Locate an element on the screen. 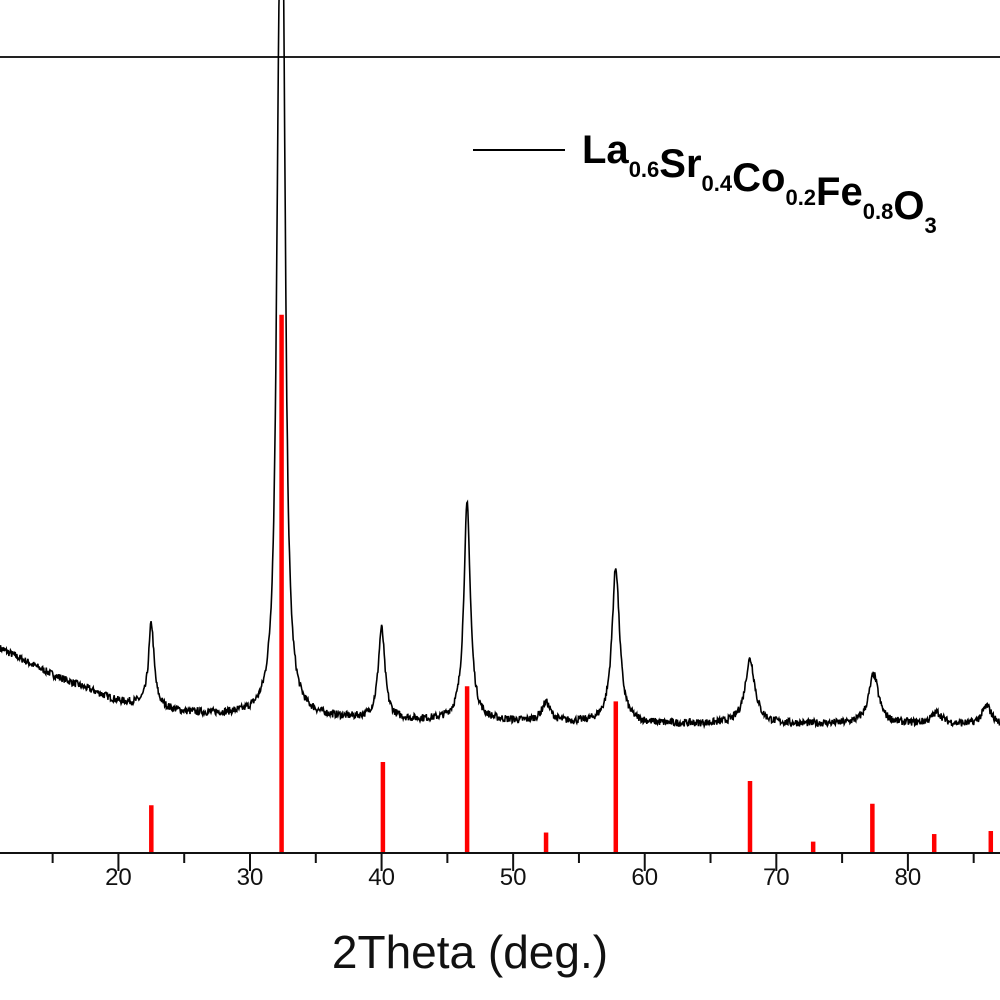 The width and height of the screenshot is (1000, 1000). x-tick-label: 40 is located at coordinates (381, 877).